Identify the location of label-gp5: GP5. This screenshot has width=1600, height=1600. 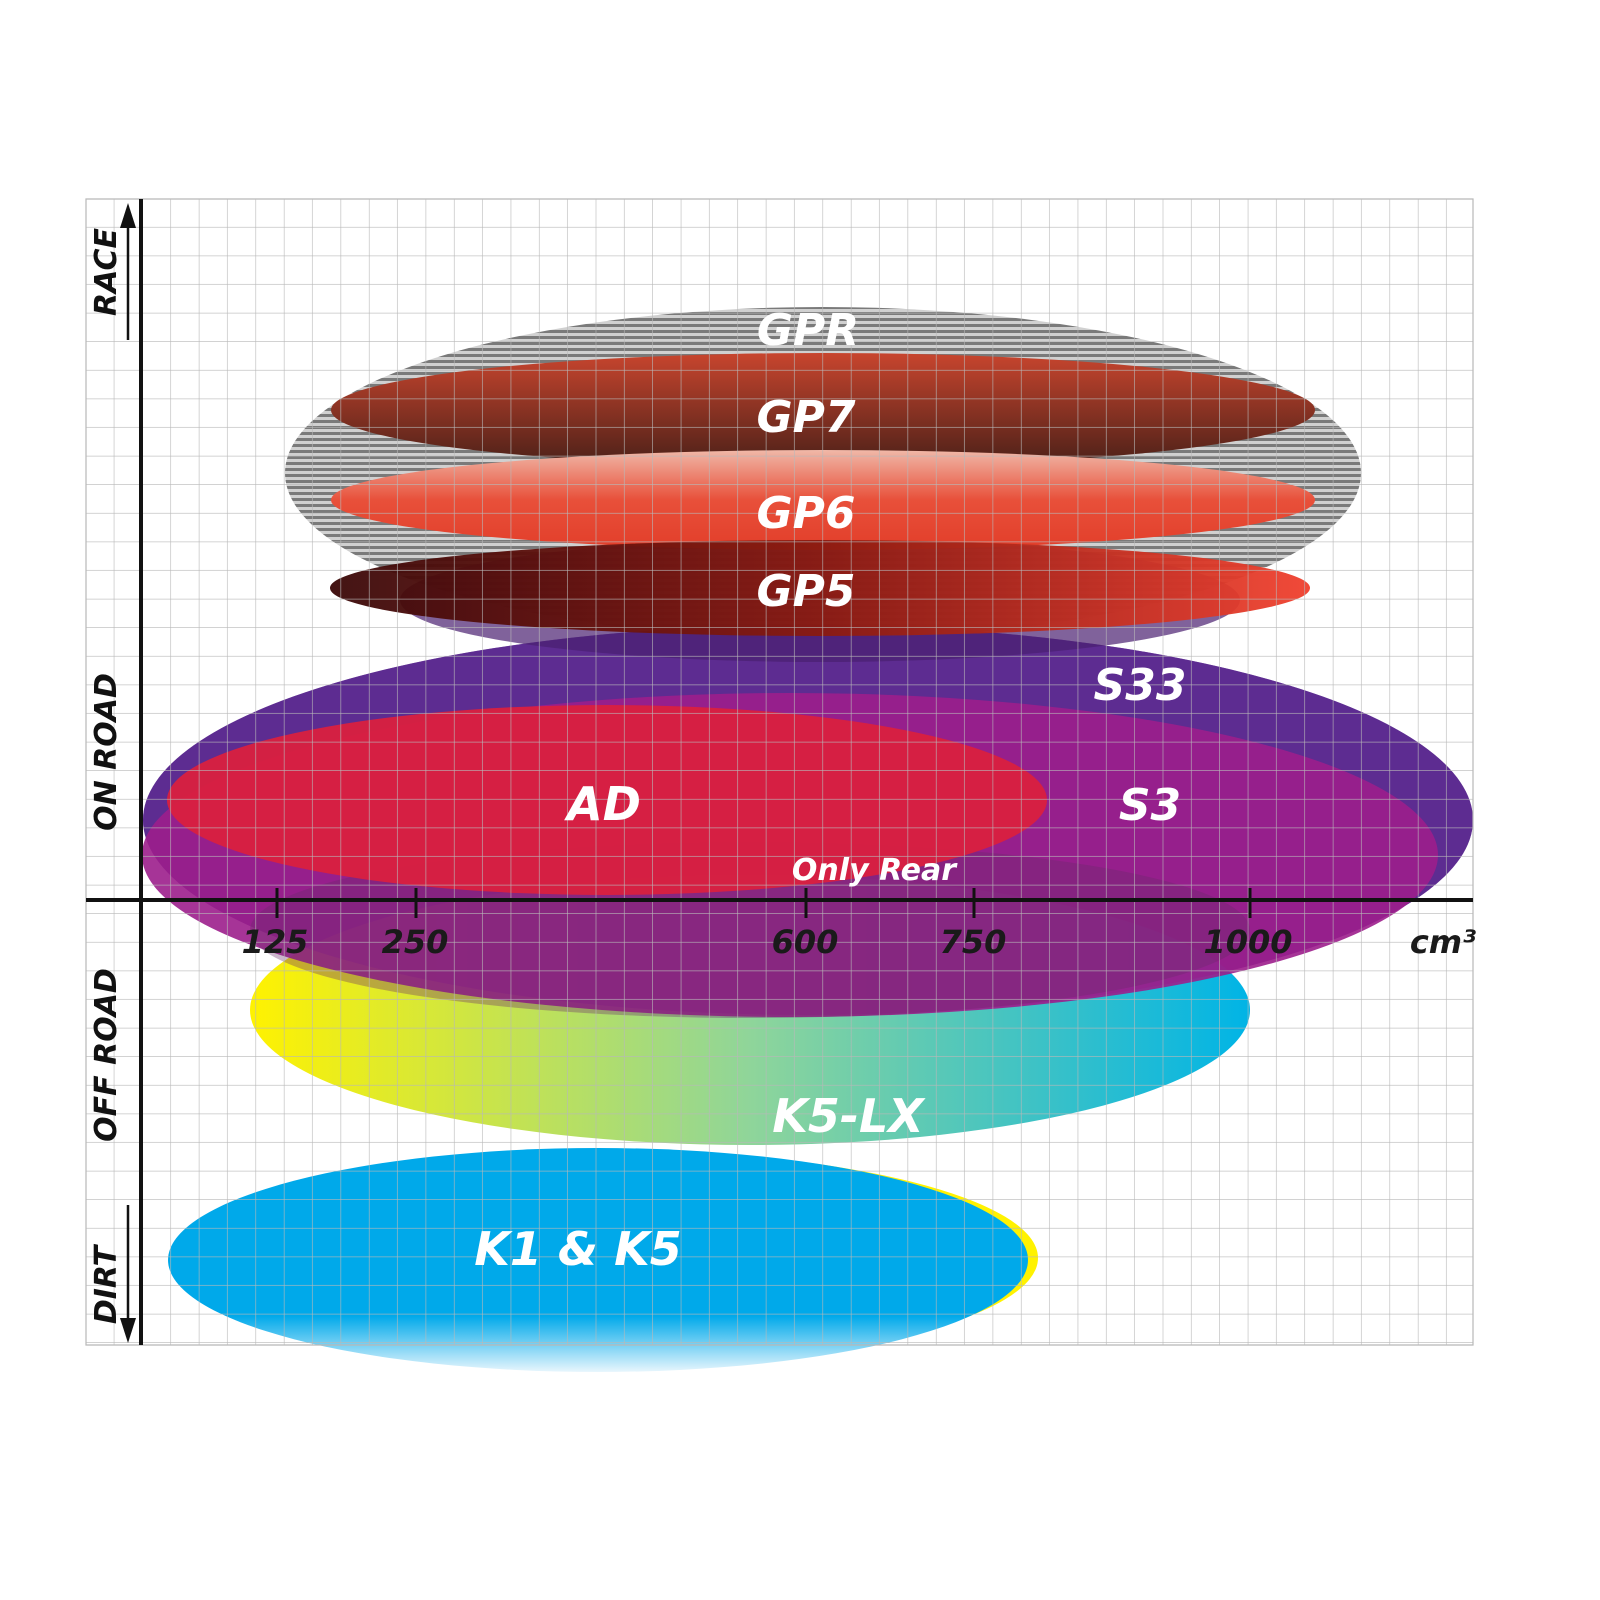
(806, 591).